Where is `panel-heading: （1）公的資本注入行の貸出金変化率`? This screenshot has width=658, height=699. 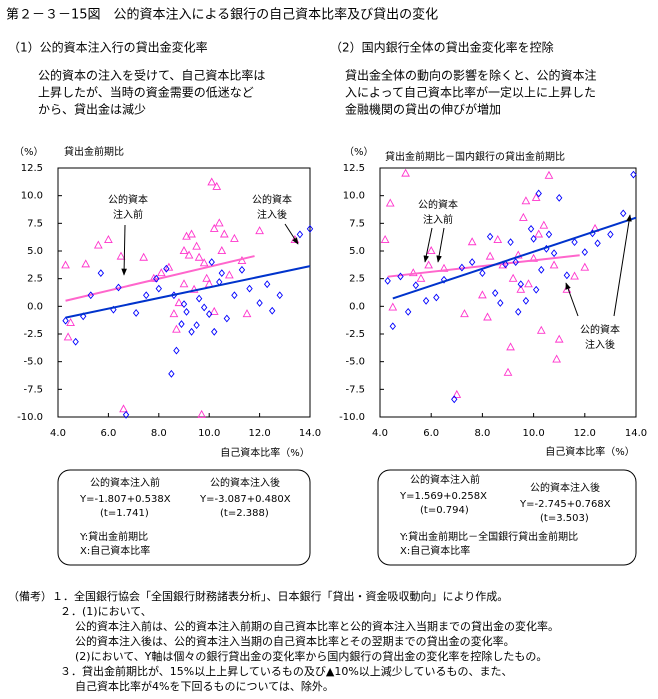 panel-heading: （1）公的資本注入行の貸出金変化率 is located at coordinates (108, 47).